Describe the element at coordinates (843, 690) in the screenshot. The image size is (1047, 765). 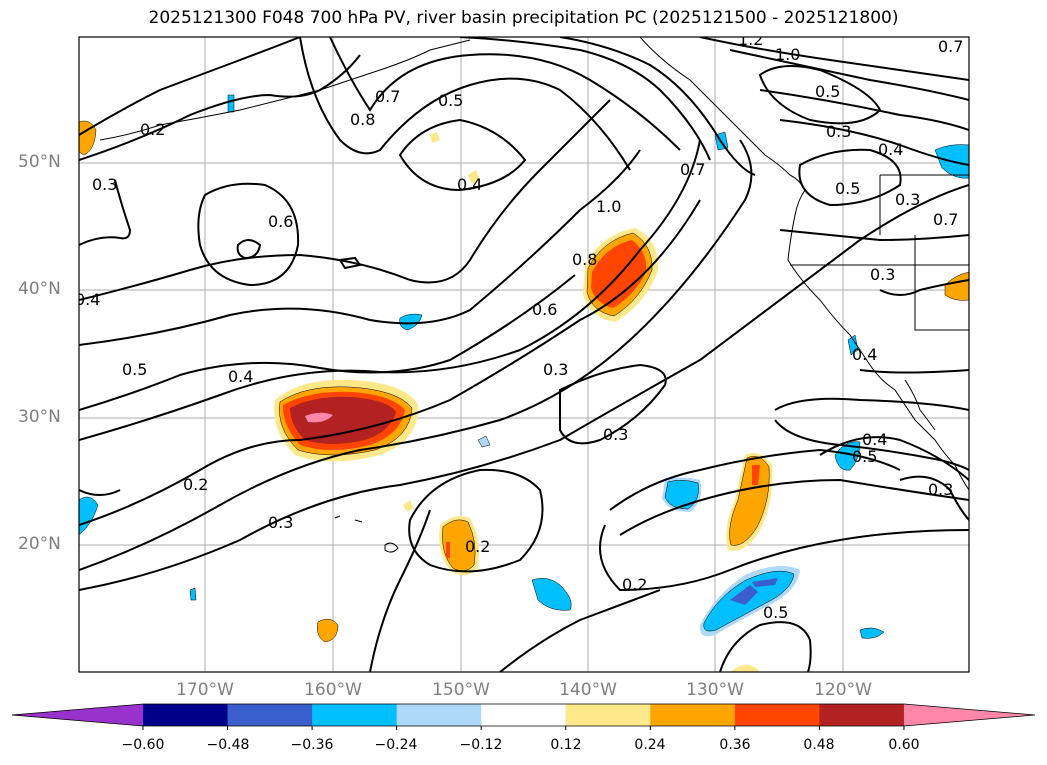
I see `lon-label: 120°W` at that location.